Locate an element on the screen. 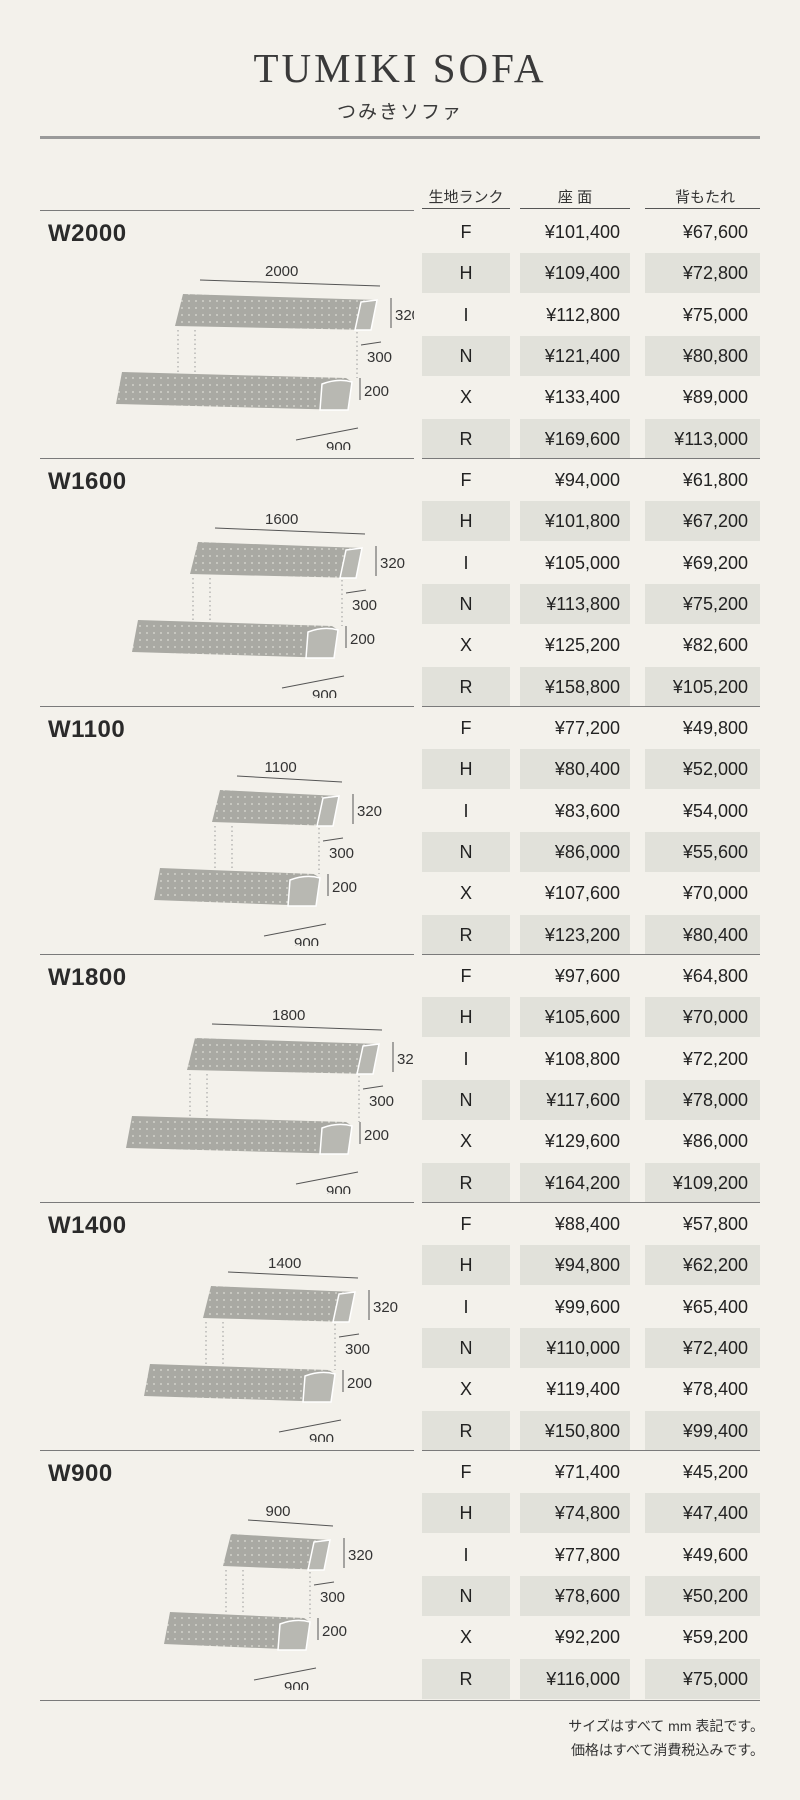  seat-price: ¥99,600 is located at coordinates (587, 1306).